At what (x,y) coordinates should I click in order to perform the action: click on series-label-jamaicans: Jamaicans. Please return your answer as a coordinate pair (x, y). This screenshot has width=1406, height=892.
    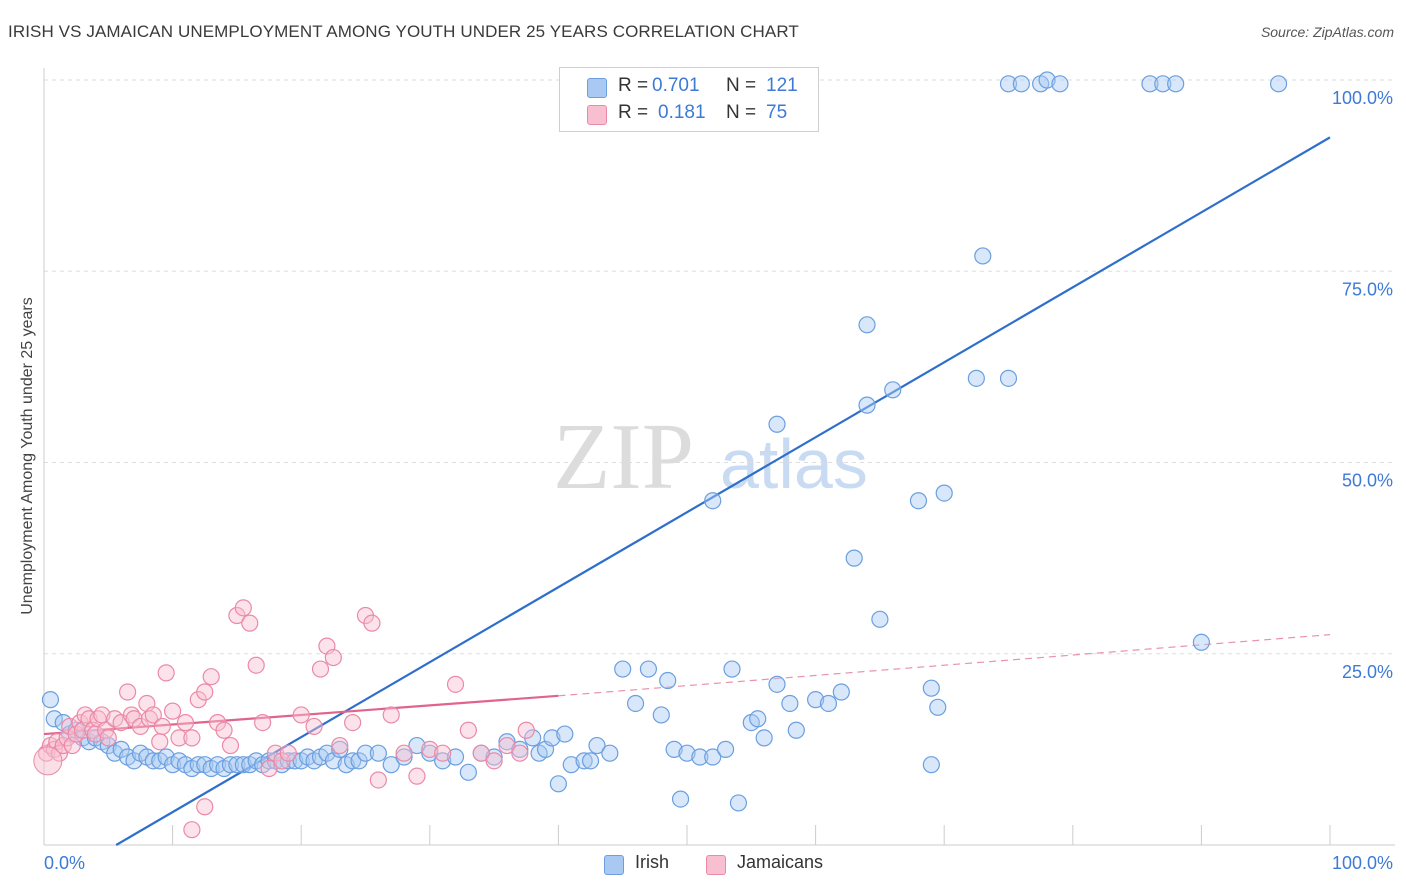
    Looking at the image, I should click on (780, 862).